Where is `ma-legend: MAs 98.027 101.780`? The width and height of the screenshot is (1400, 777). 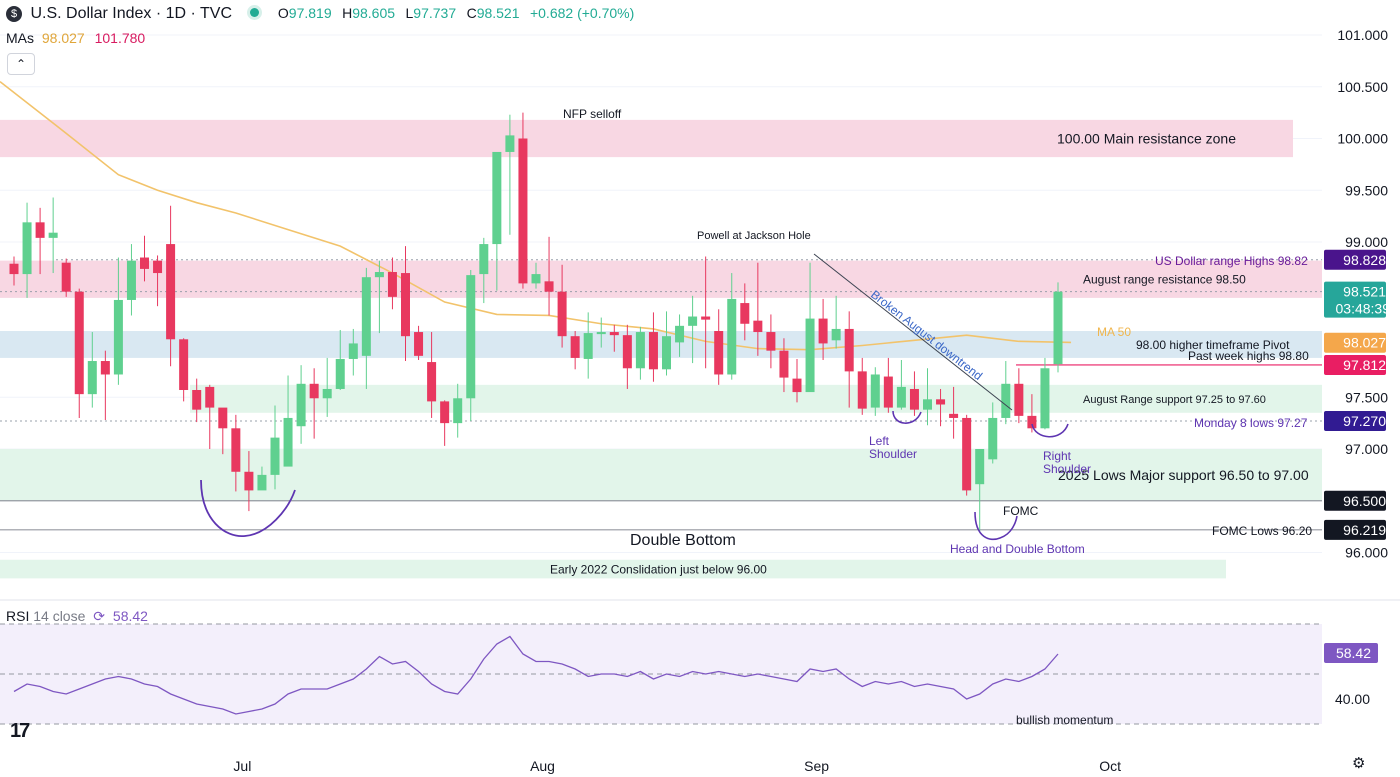
ma-legend: MAs 98.027 101.780 is located at coordinates (75, 38).